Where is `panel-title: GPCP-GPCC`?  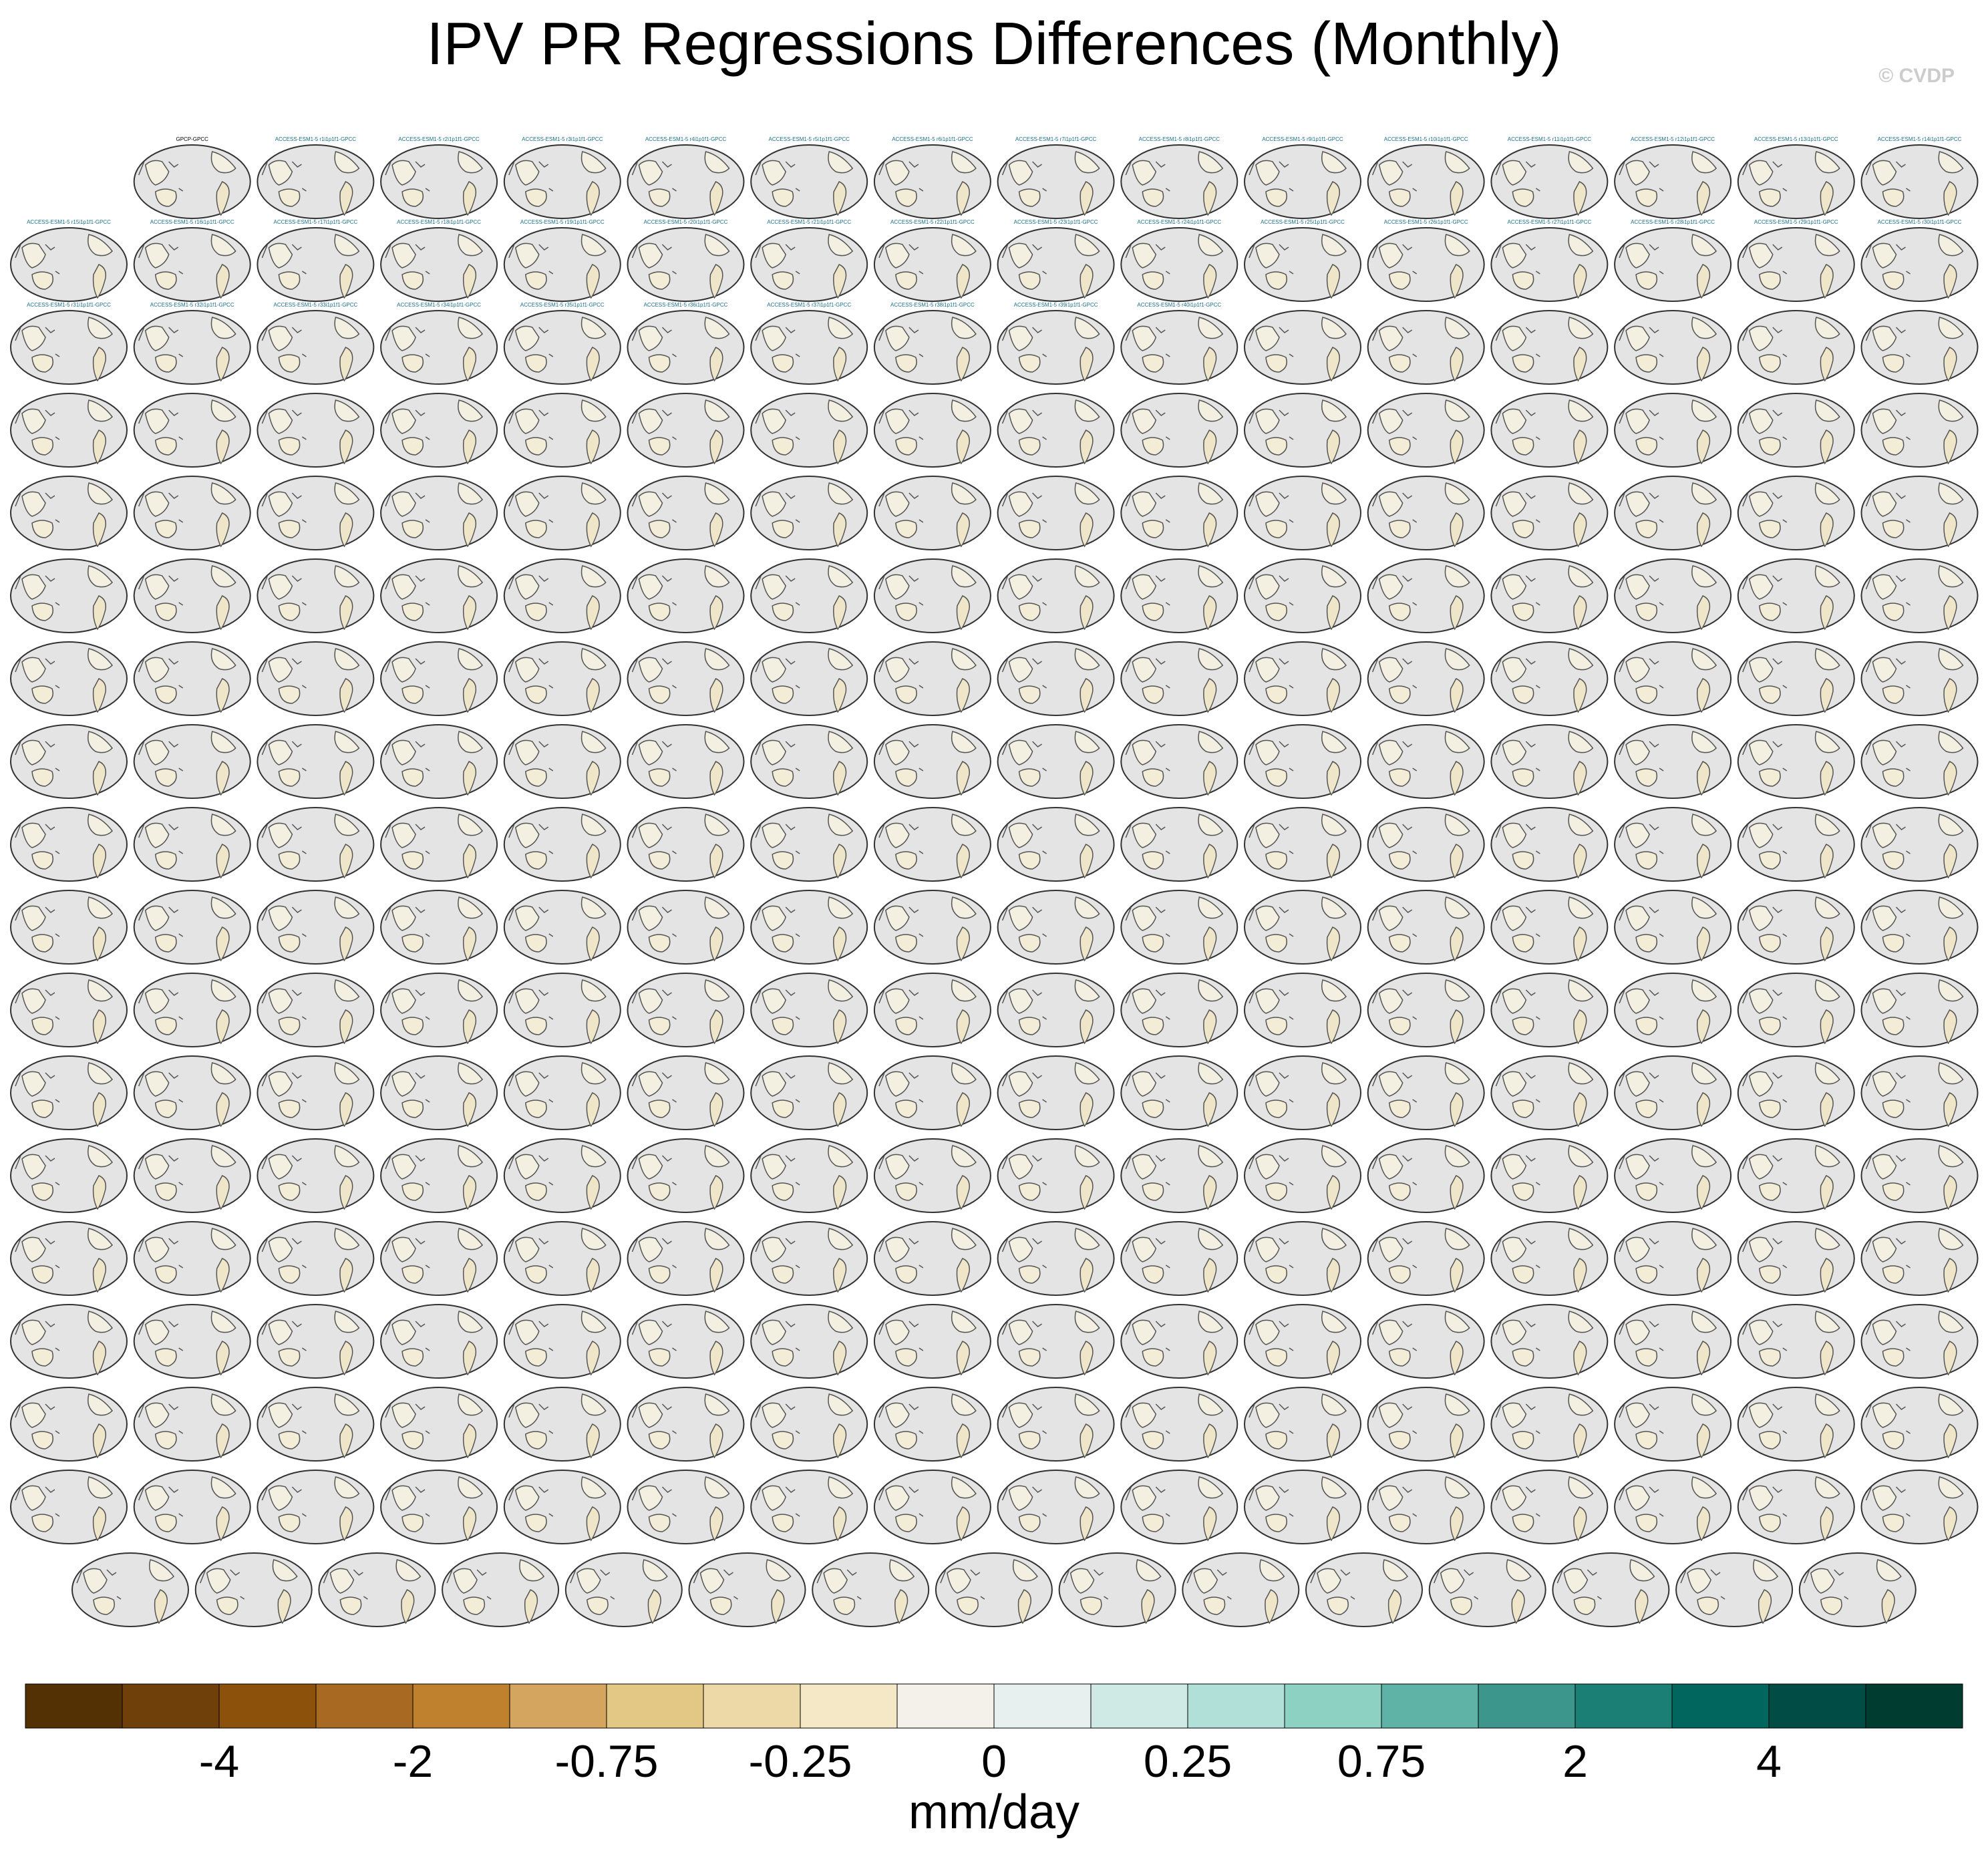
panel-title: GPCP-GPCC is located at coordinates (192, 139).